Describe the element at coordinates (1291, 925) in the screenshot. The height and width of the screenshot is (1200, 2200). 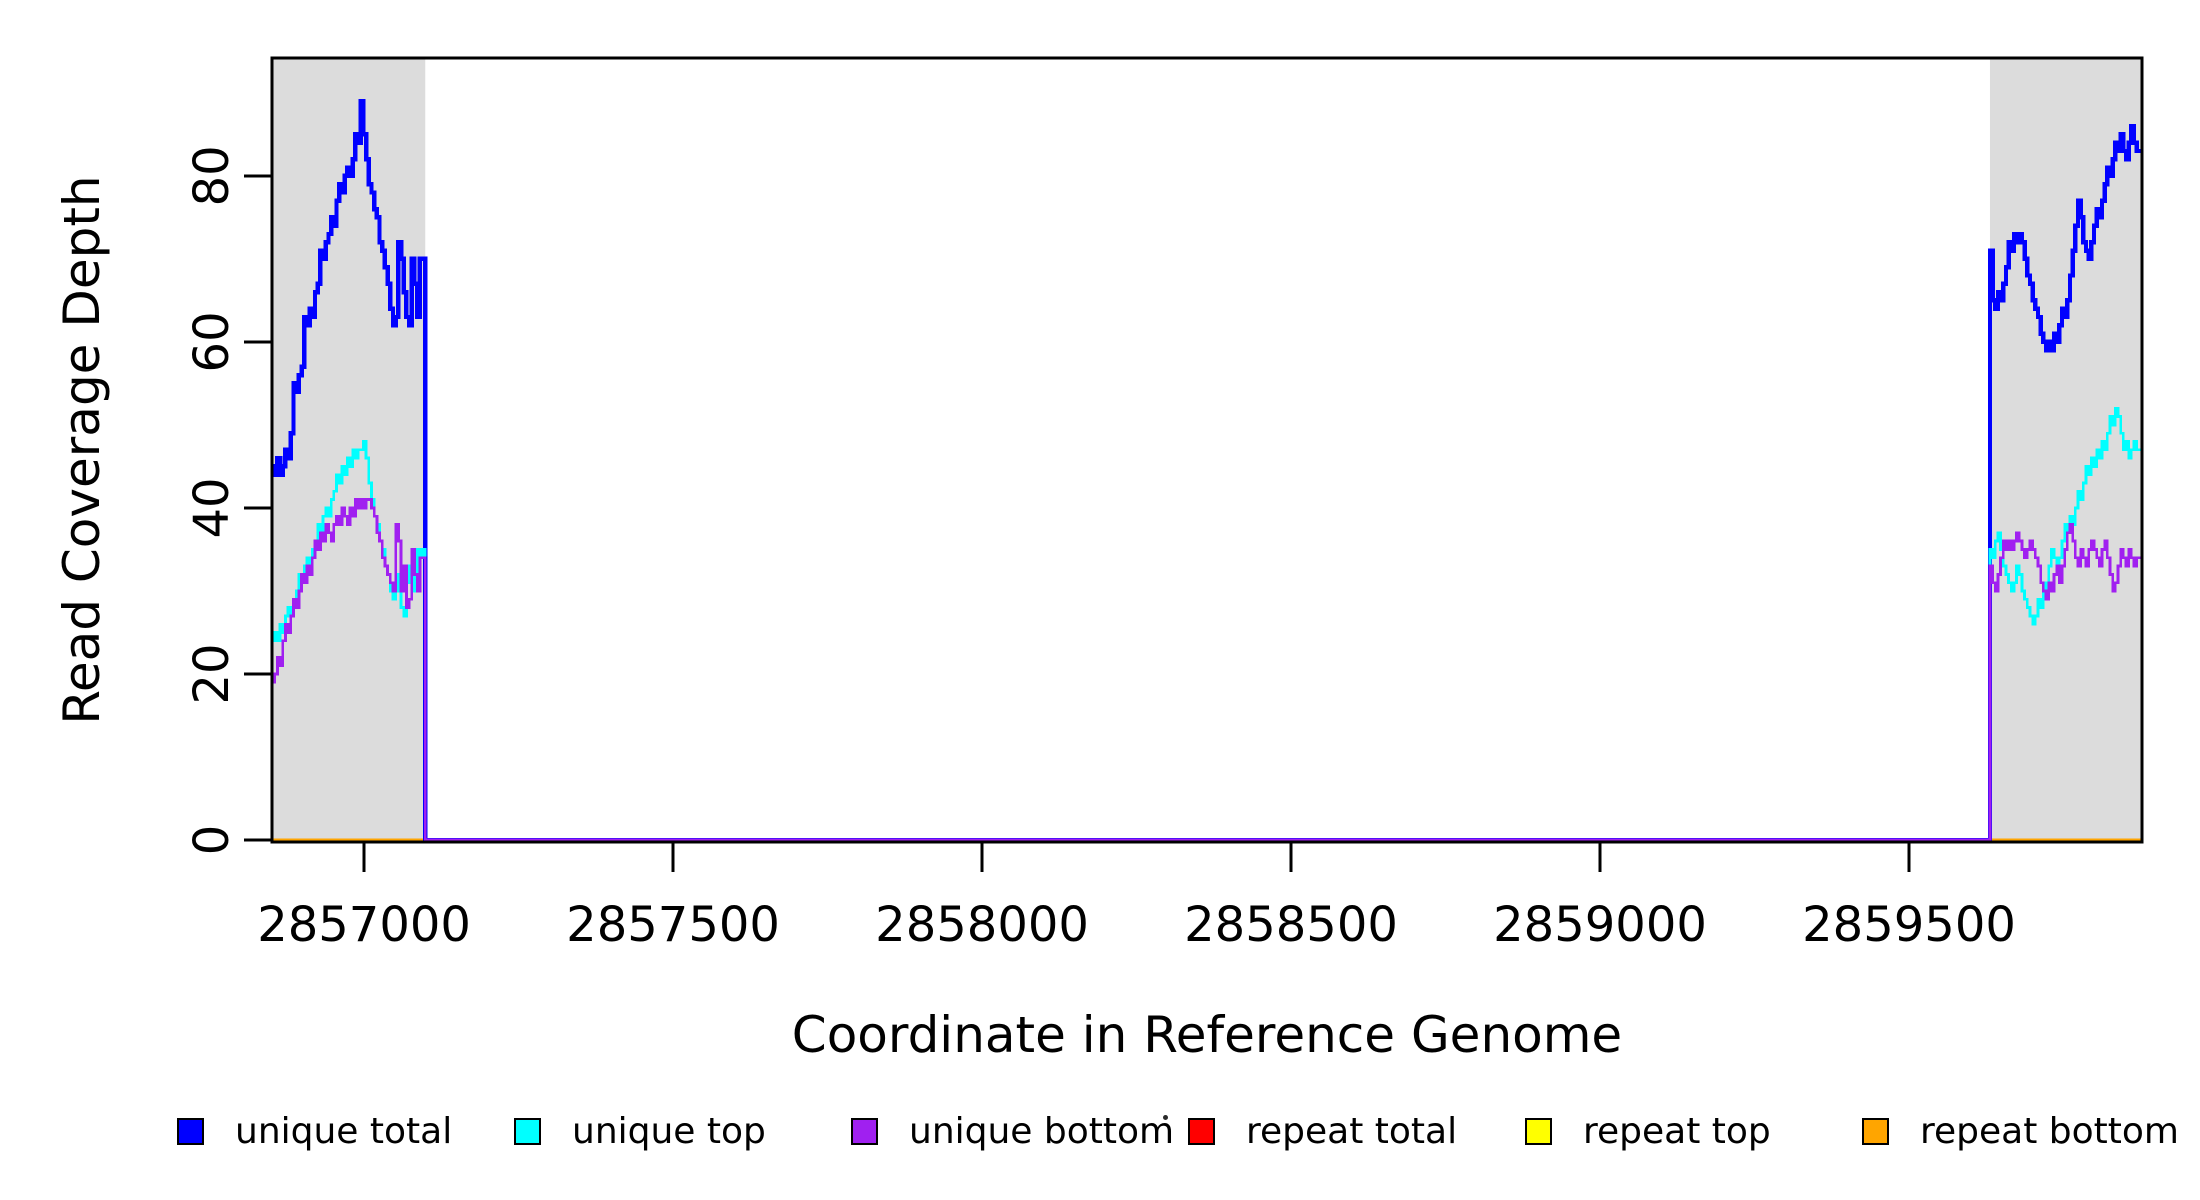
I see `x-tick-label: 2858500` at that location.